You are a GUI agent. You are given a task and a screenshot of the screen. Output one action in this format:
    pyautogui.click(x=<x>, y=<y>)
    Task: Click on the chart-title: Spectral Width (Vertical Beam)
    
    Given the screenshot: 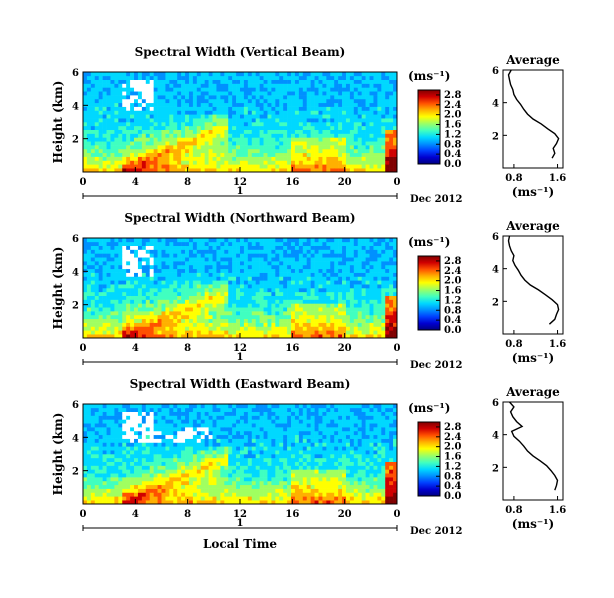 What is the action you would take?
    pyautogui.click(x=240, y=52)
    